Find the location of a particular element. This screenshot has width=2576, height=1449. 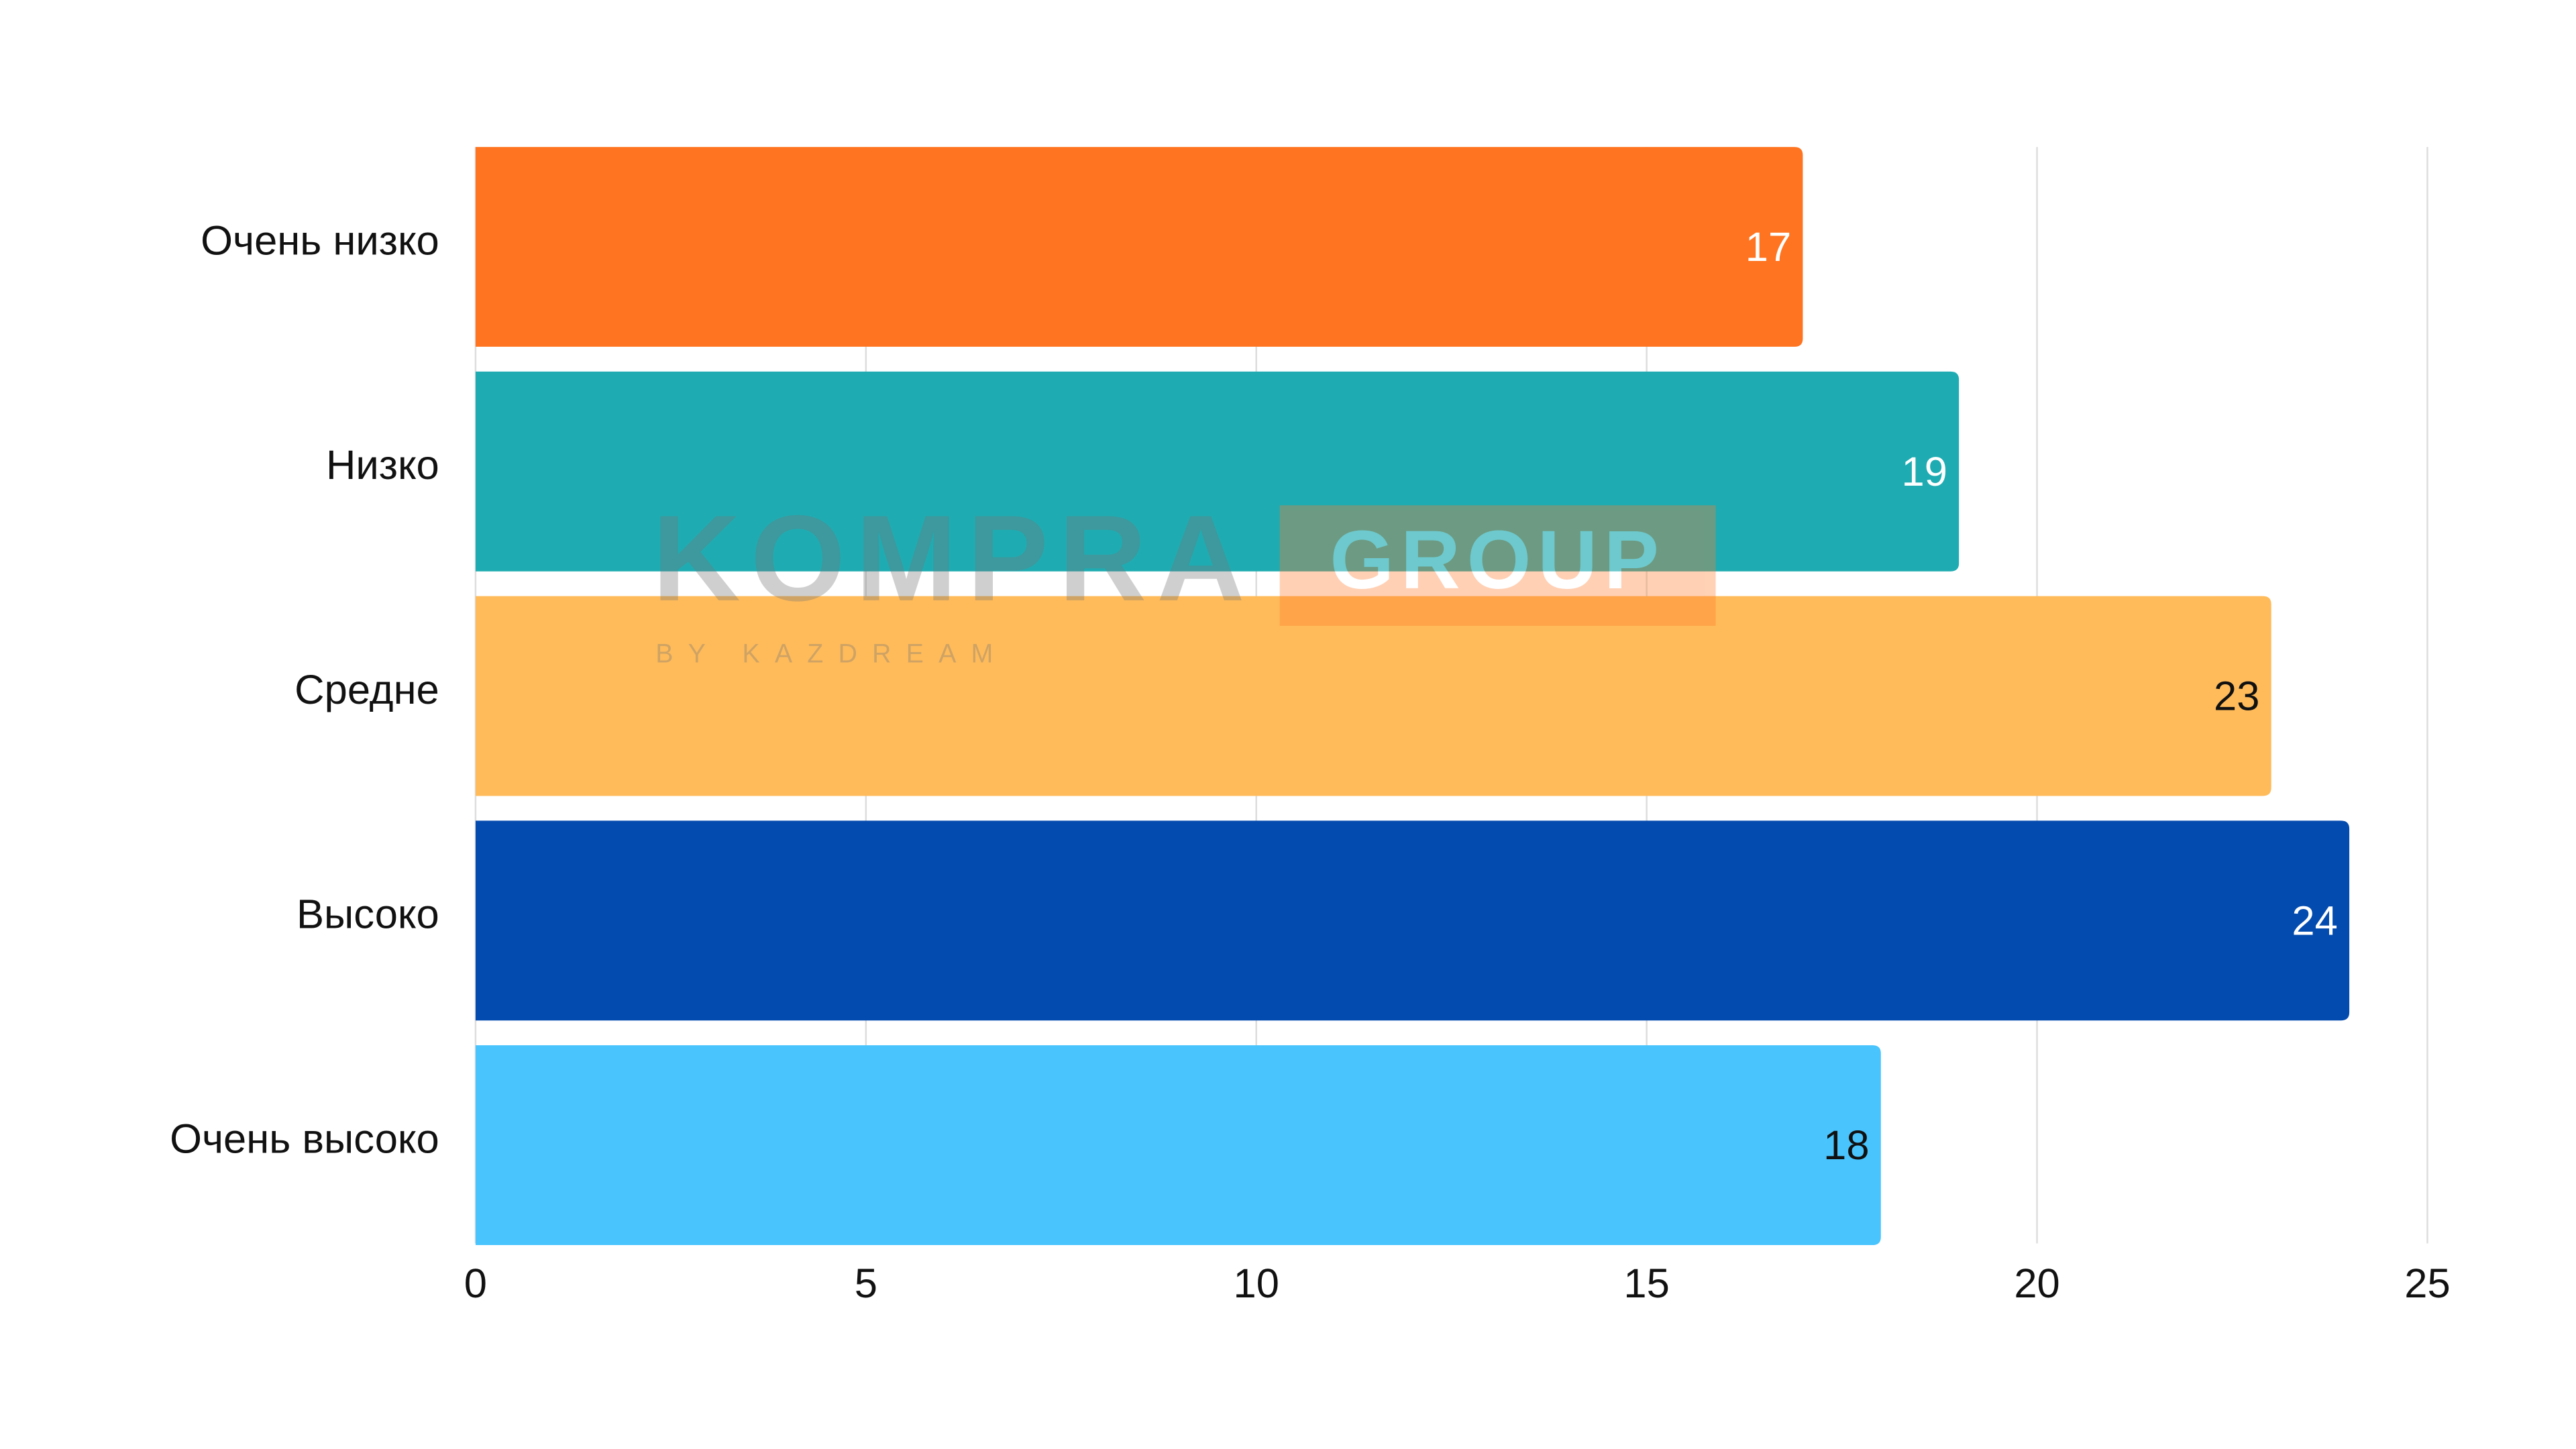

x-tick-label: 20 is located at coordinates (2036, 1283).